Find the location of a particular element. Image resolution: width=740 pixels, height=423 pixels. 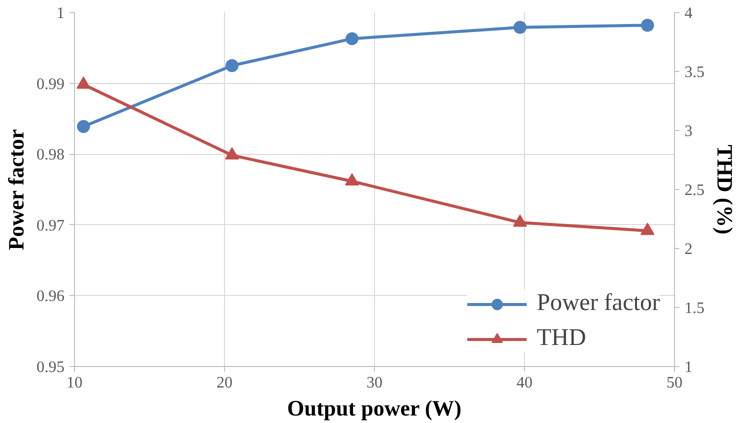

x-tick-label: 10 is located at coordinates (74, 383).